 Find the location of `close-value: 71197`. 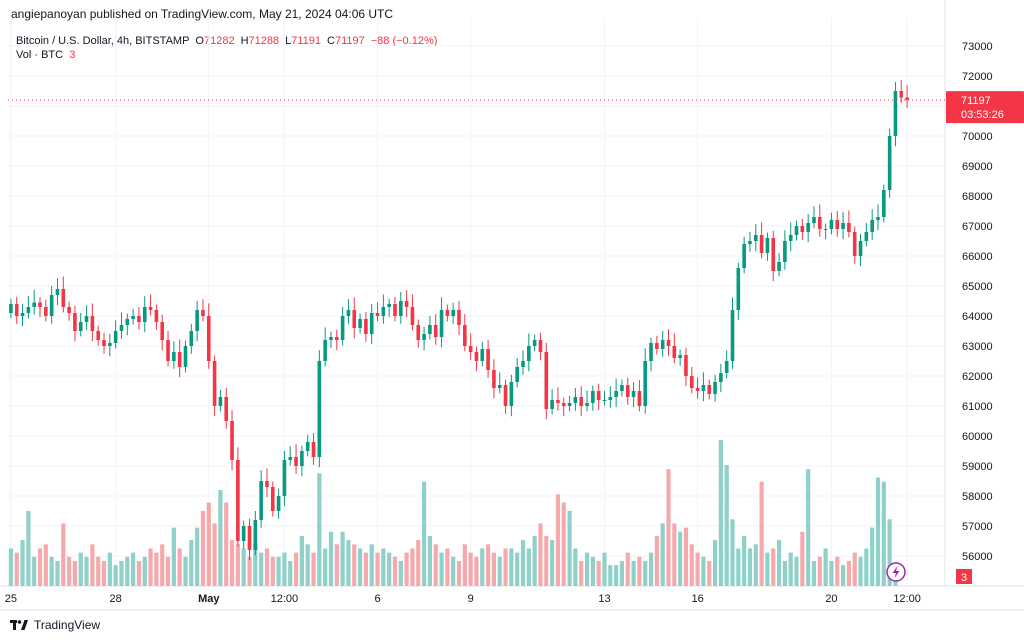

close-value: 71197 is located at coordinates (349, 41).